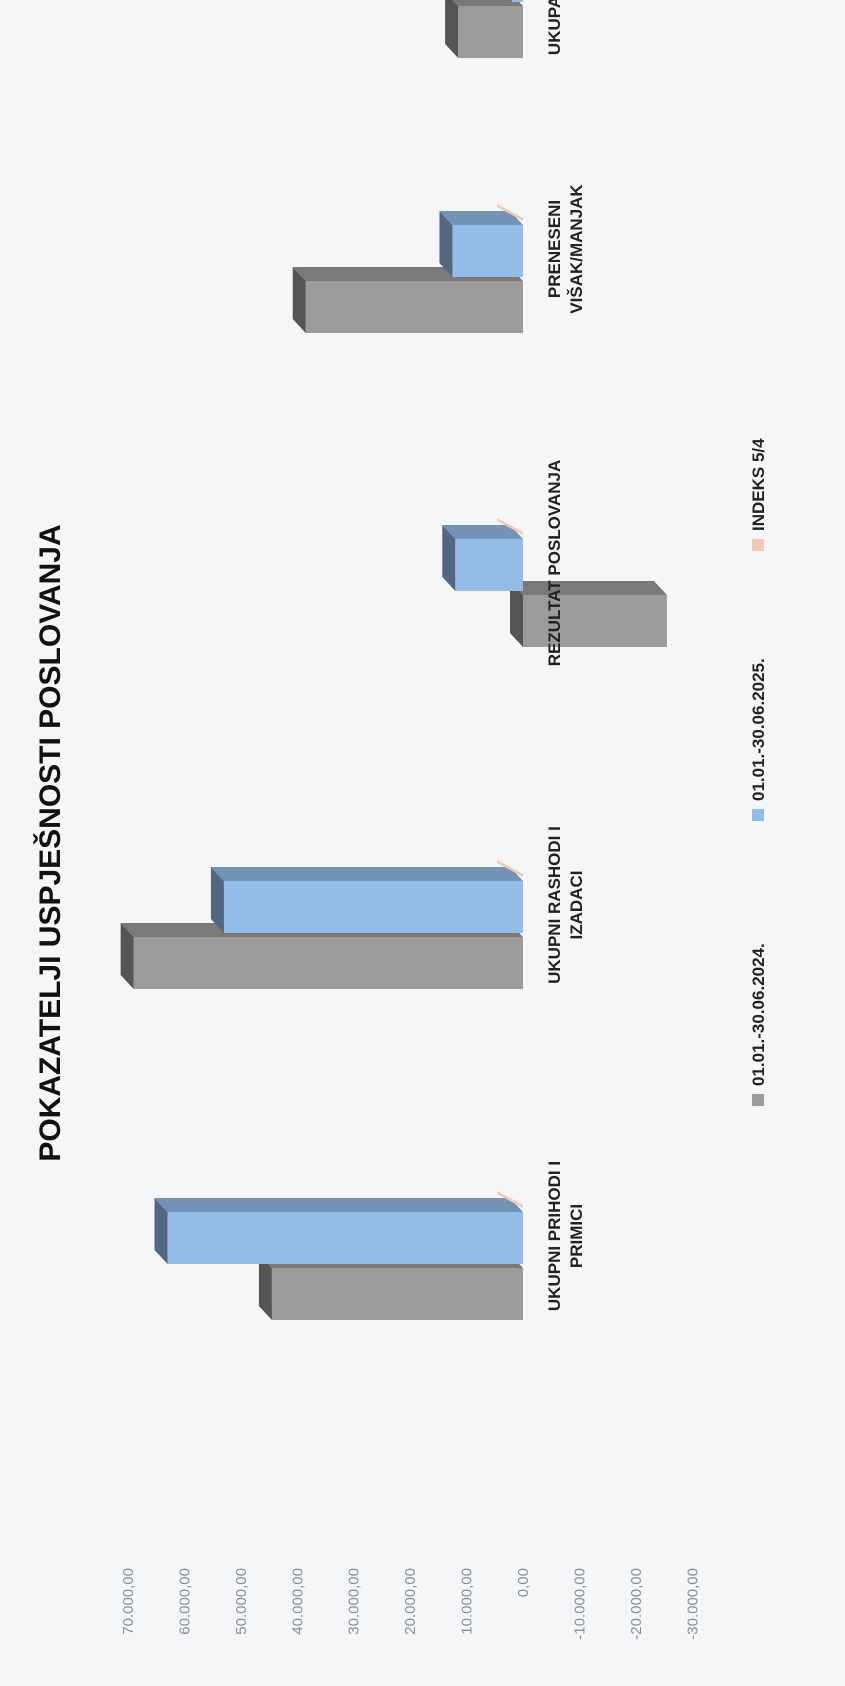 The width and height of the screenshot is (845, 1686). What do you see at coordinates (184, 1601) in the screenshot?
I see `y-tick-label: 60.000,00` at bounding box center [184, 1601].